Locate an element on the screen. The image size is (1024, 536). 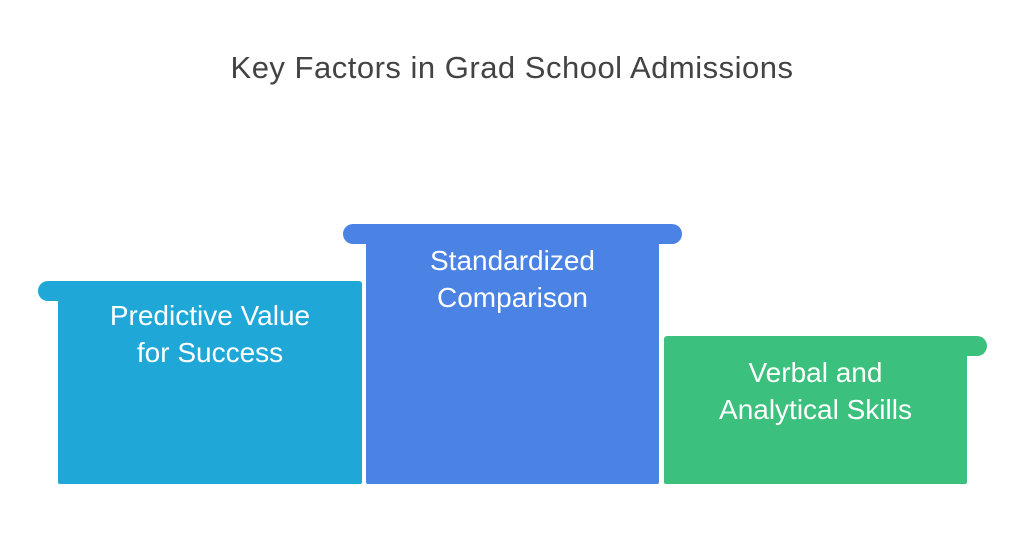
chart-title: Key Factors in Grad School Admissions is located at coordinates (512, 67).